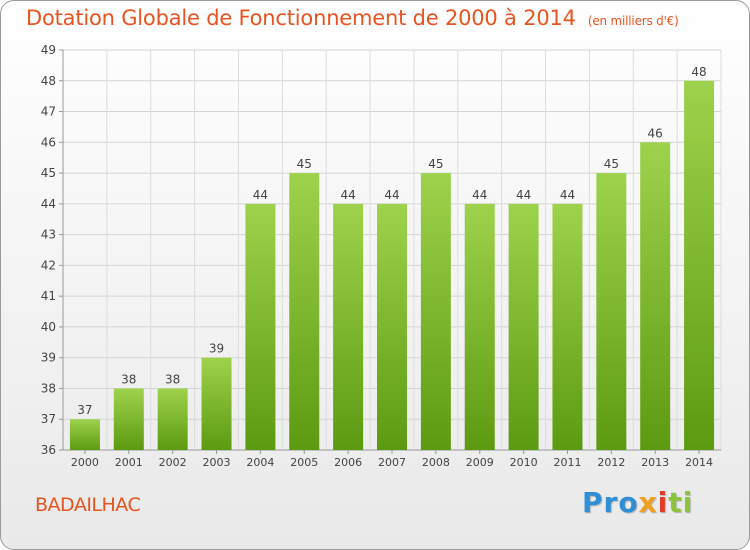 This screenshot has width=750, height=550. What do you see at coordinates (638, 502) in the screenshot?
I see `proxiti-logo: Proxiti` at bounding box center [638, 502].